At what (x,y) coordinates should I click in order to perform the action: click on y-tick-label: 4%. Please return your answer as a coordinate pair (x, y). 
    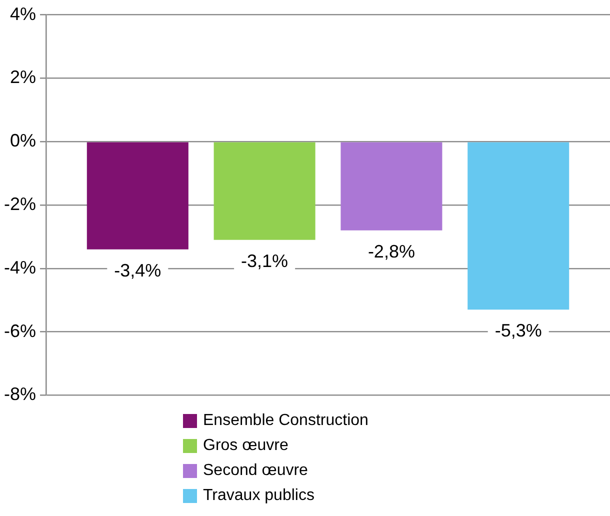
    Looking at the image, I should click on (23, 14).